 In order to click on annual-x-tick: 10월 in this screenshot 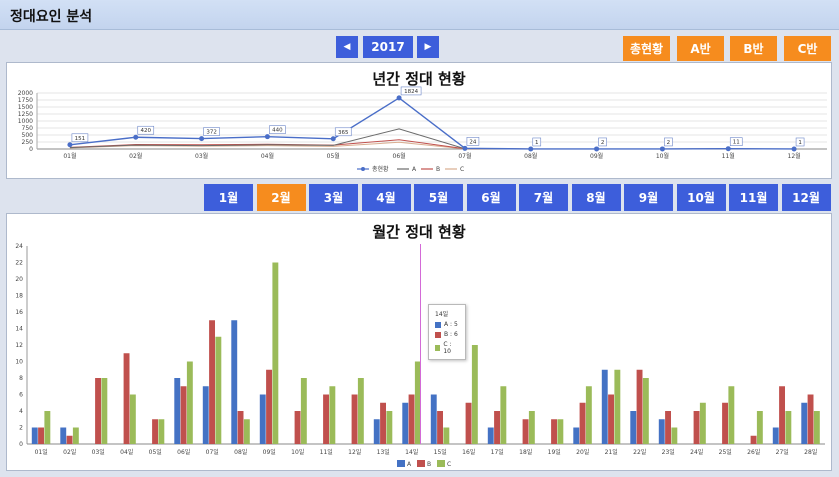, I will do `click(662, 156)`.